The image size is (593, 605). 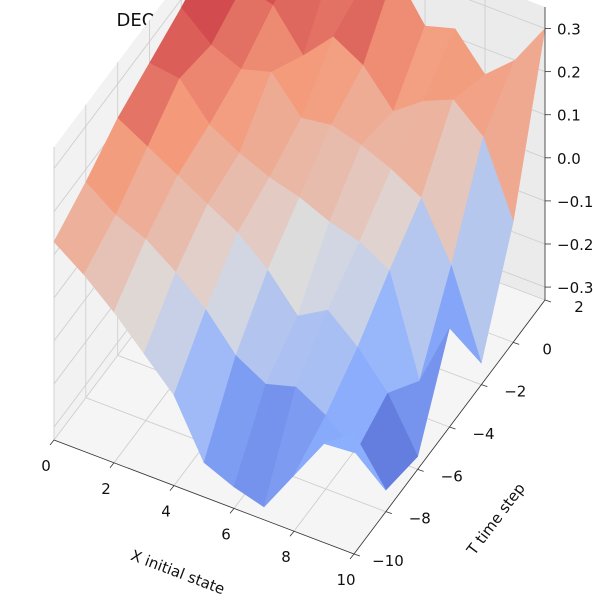 I want to click on x-tick-label: 4, so click(x=166, y=512).